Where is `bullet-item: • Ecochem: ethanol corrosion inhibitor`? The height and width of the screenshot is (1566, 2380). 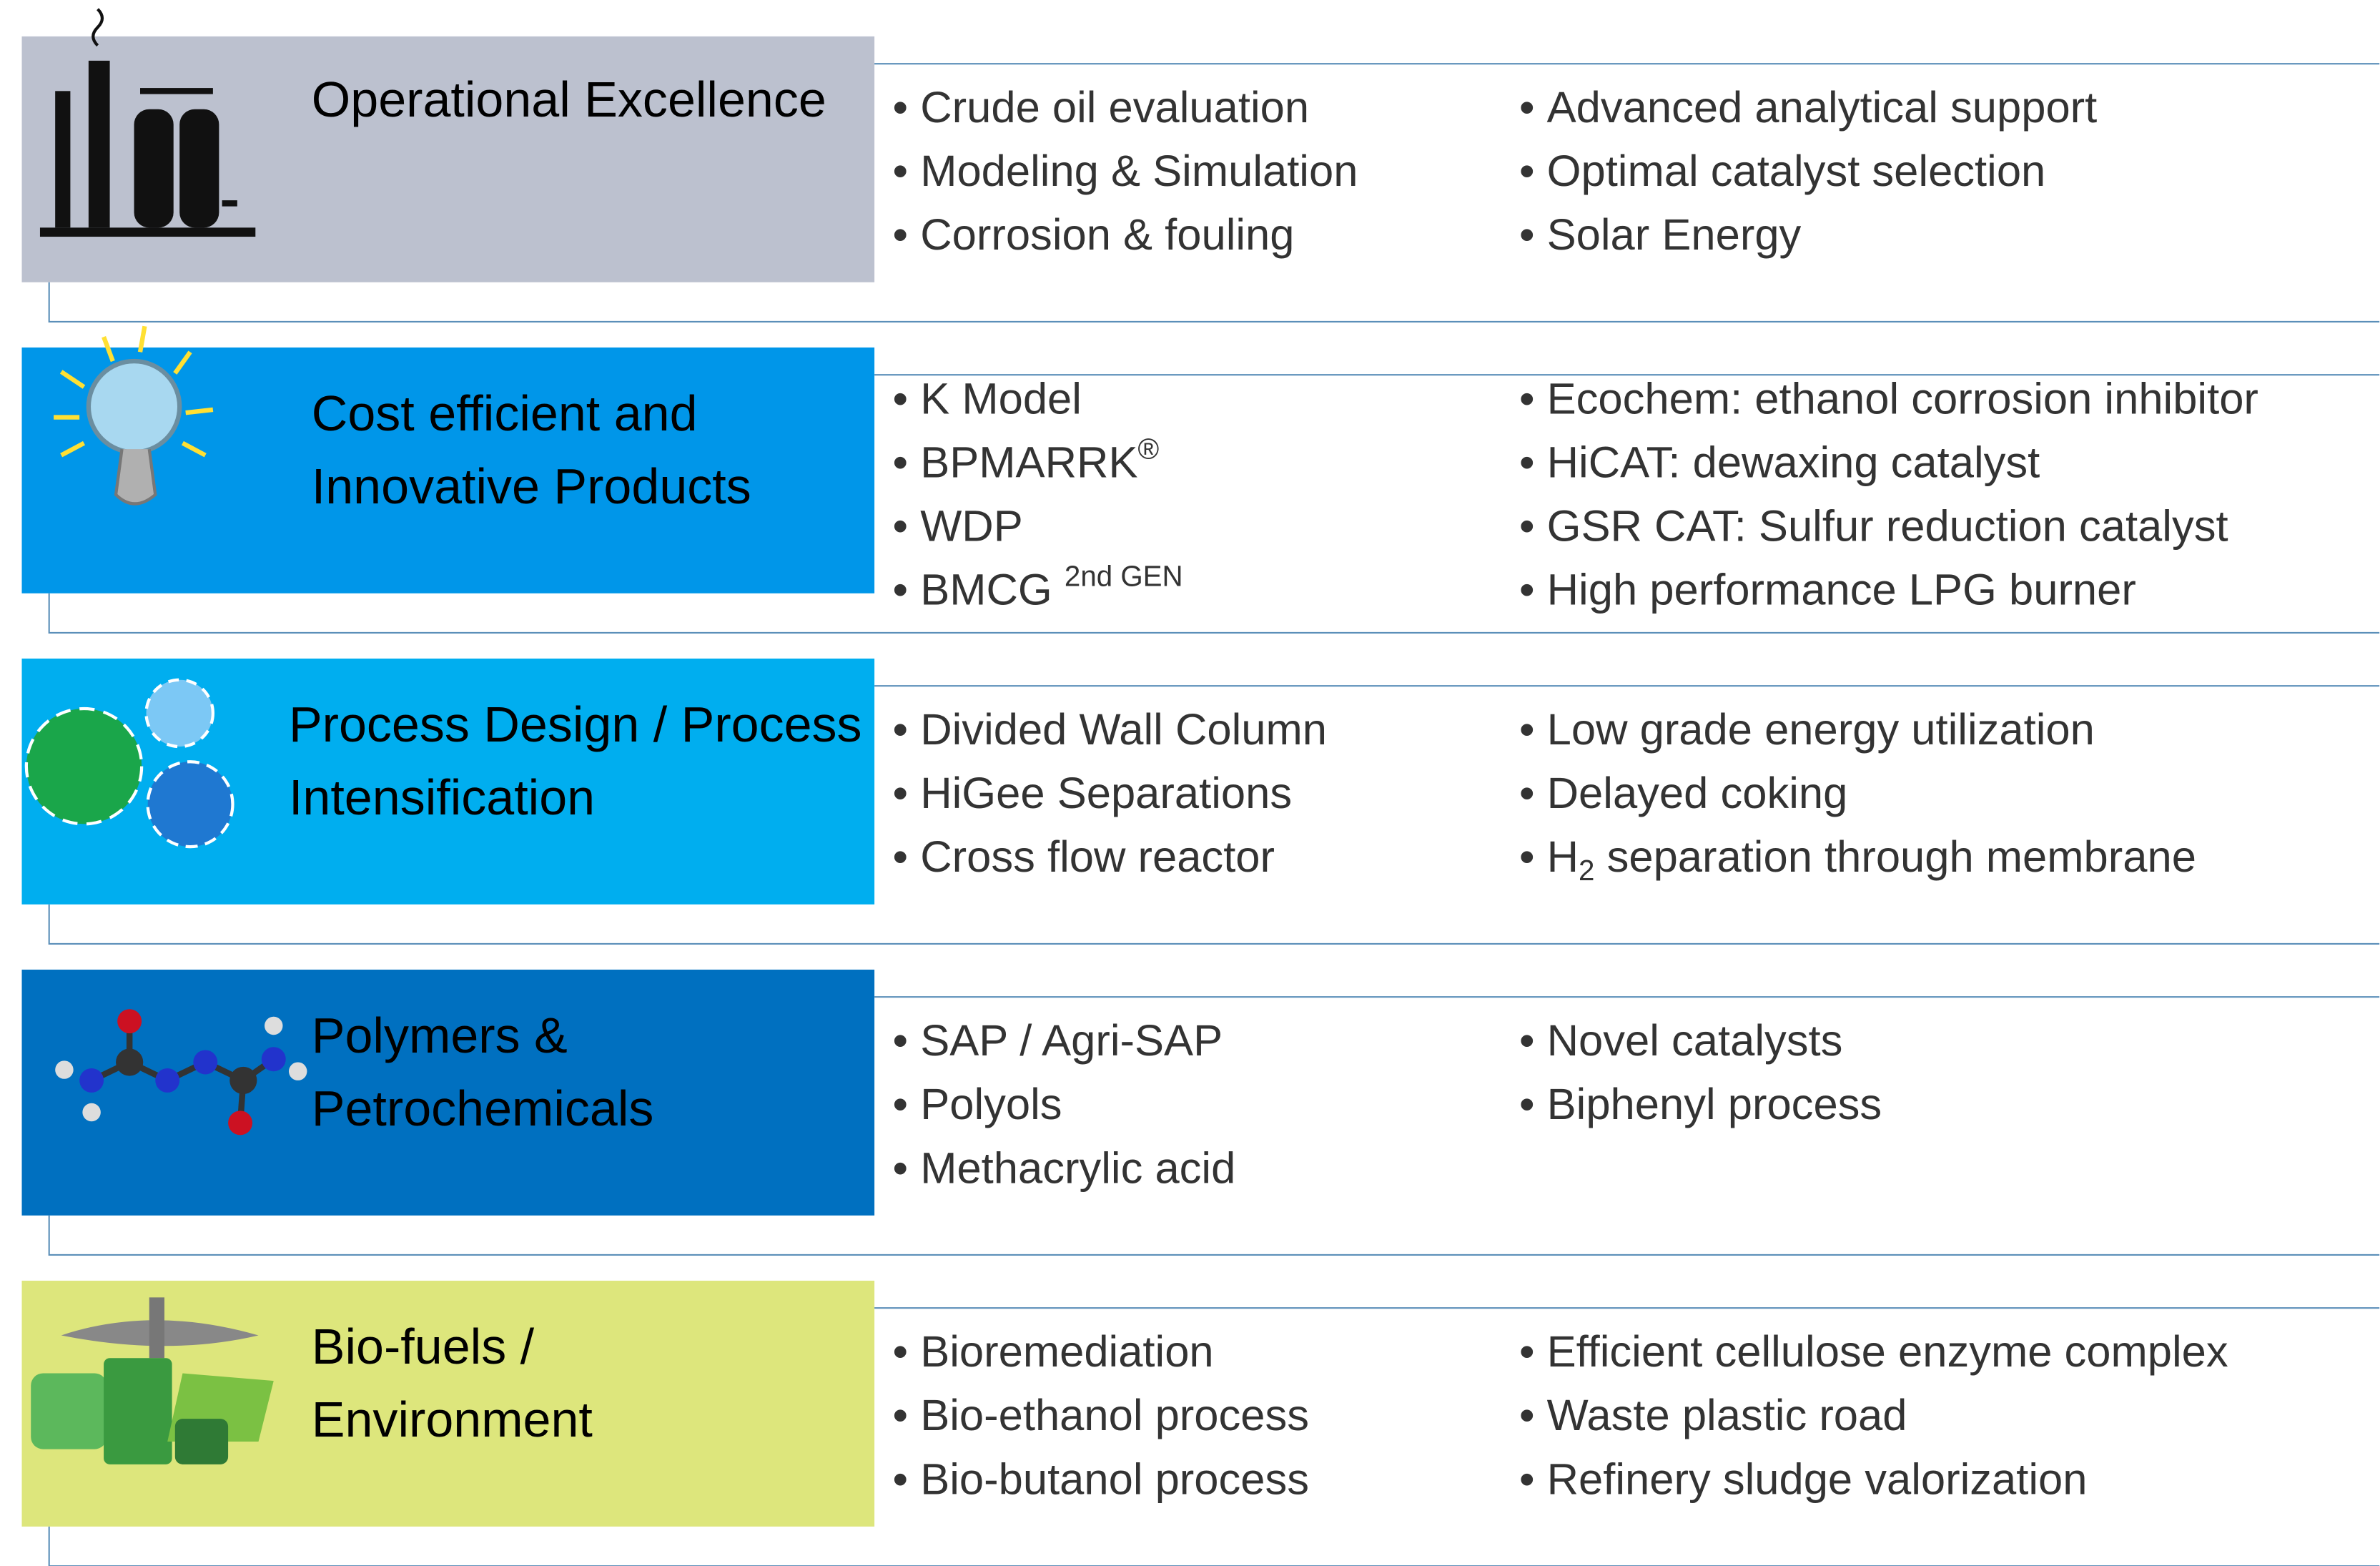
bullet-item: • Ecochem: ethanol corrosion inhibitor is located at coordinates (1889, 399).